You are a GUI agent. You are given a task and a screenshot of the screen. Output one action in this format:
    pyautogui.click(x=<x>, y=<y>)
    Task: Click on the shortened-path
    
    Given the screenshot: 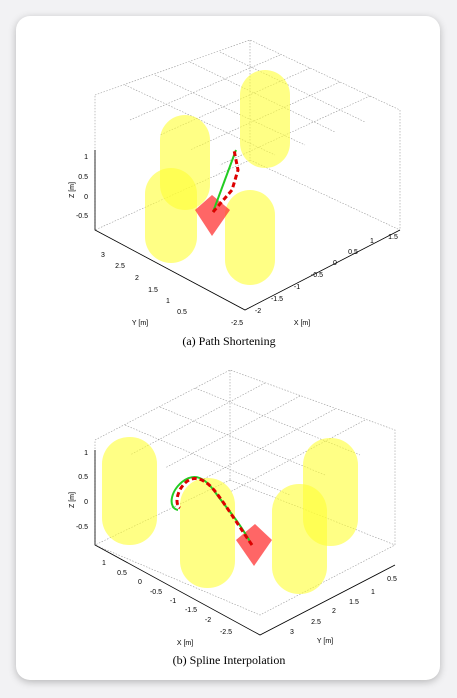 What is the action you would take?
    pyautogui.click(x=225, y=181)
    